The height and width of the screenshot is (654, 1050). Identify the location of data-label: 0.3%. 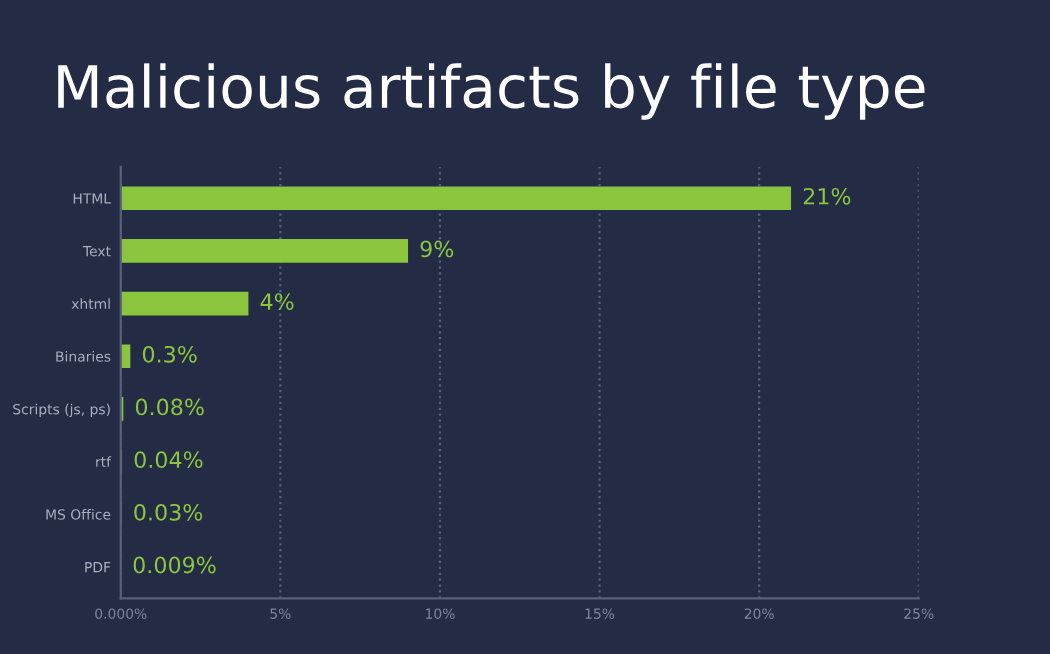
(169, 354).